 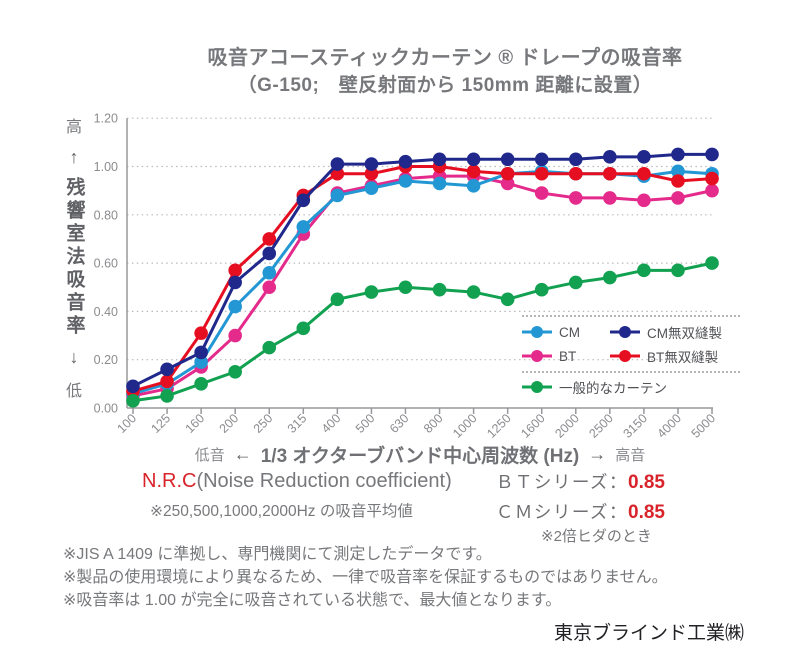 I want to click on svg-text: 1250, so click(x=499, y=426).